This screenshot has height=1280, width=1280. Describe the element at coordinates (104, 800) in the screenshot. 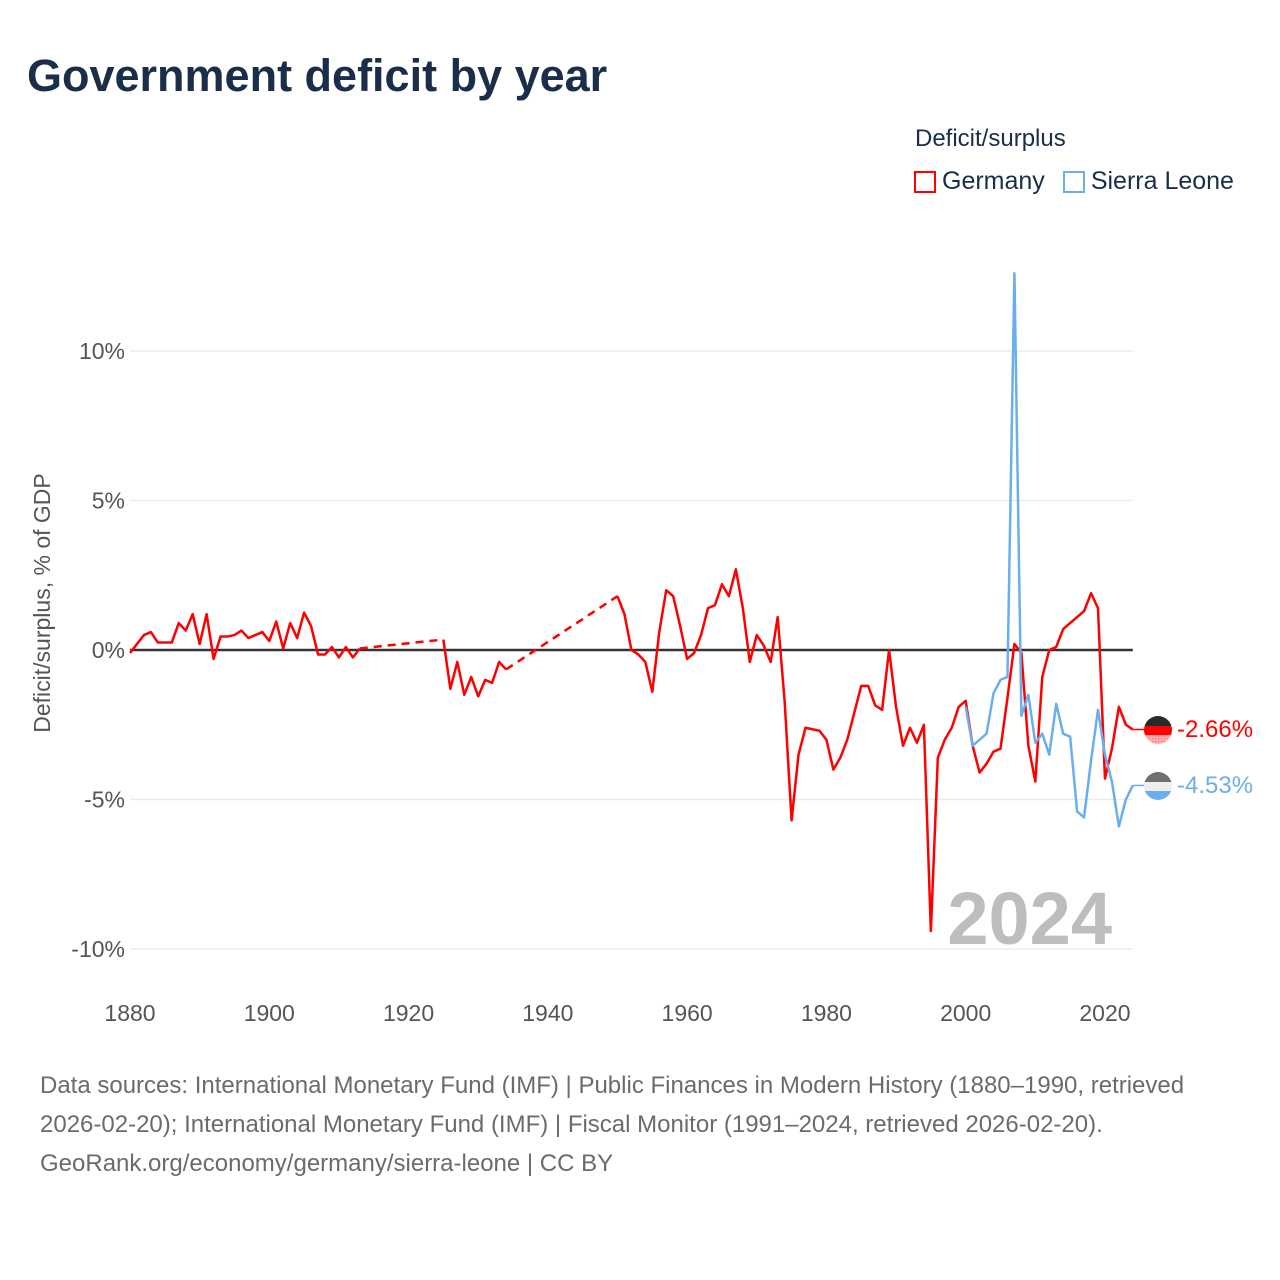

I see `y-tick-label: -5%` at that location.